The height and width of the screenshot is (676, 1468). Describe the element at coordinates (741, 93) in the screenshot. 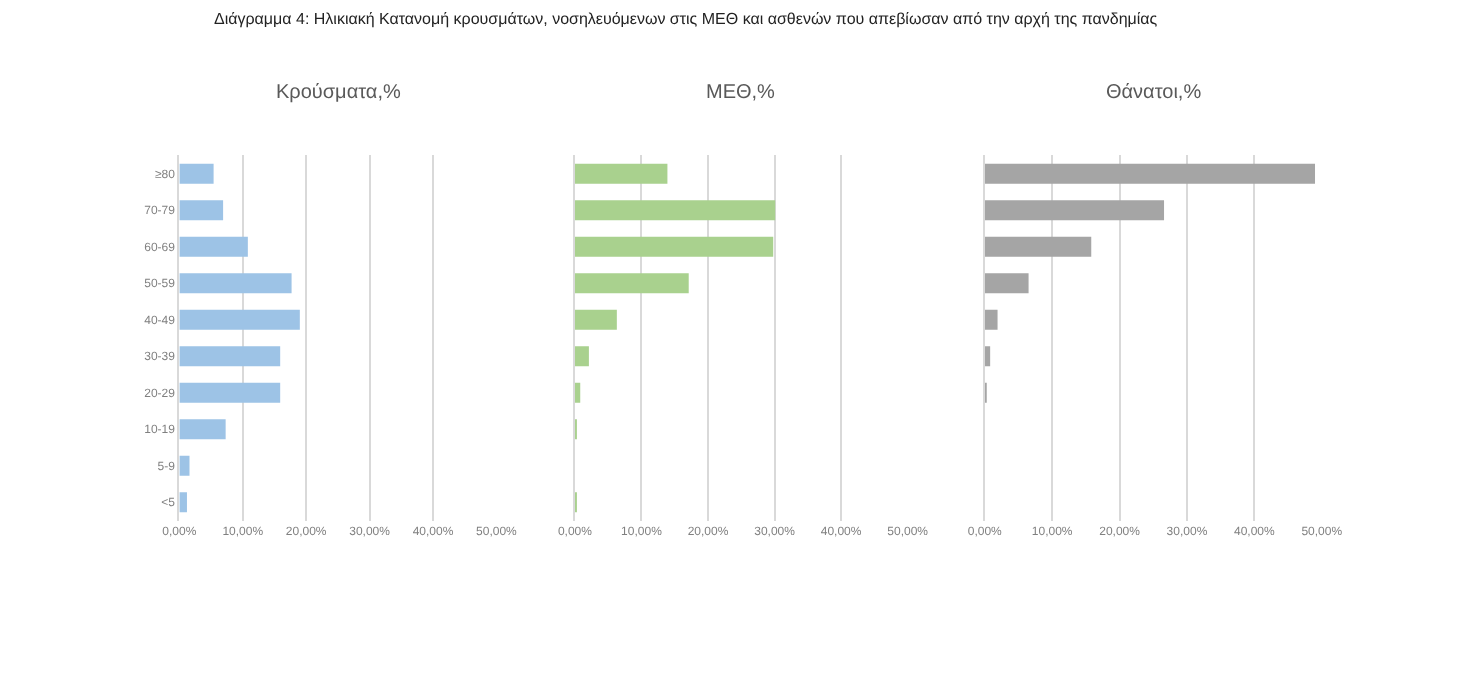

I see `chart-title: ΜΕΘ,%` at that location.